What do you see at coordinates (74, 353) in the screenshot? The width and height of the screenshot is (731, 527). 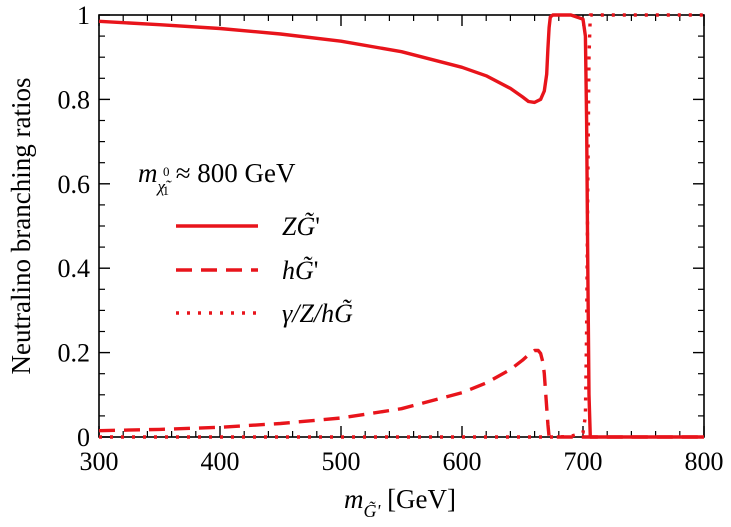 I see `y-tick-label: 0.2` at bounding box center [74, 353].